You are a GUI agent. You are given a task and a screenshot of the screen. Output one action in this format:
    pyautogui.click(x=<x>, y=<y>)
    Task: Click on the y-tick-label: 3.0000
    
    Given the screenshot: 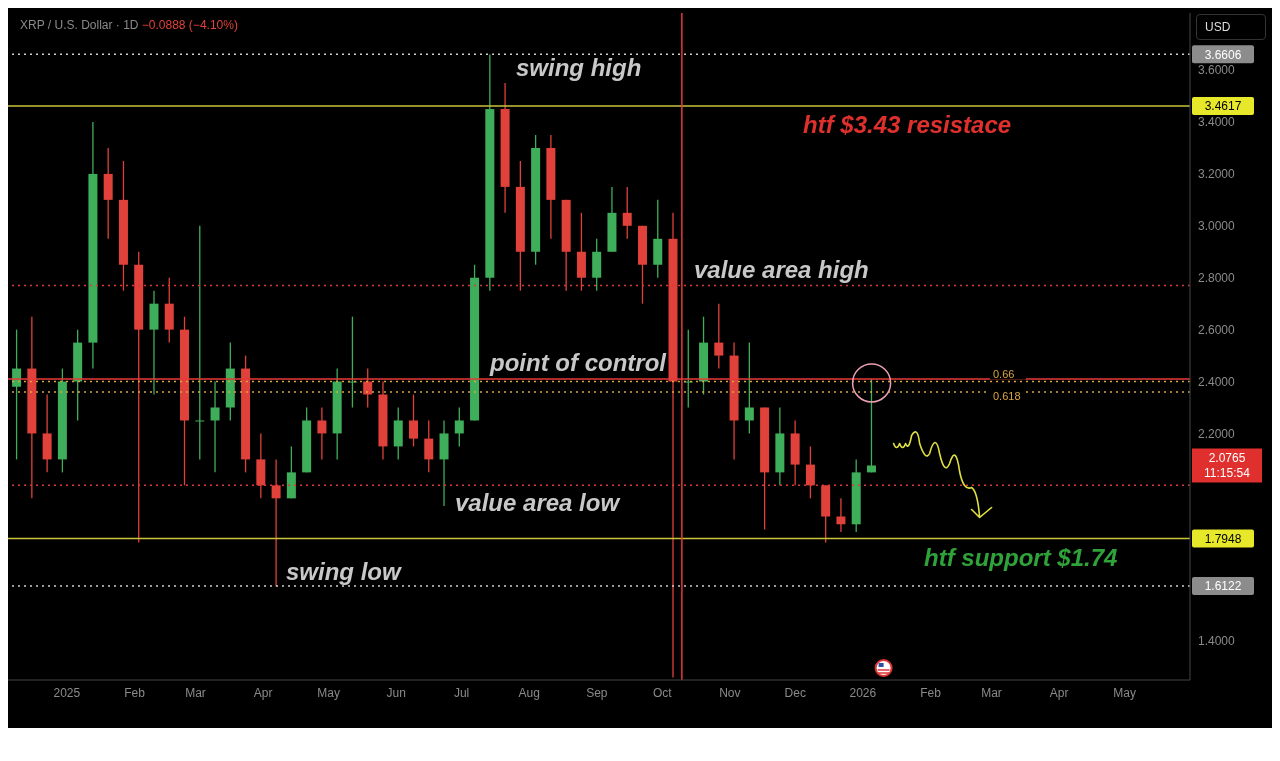 What is the action you would take?
    pyautogui.click(x=1217, y=226)
    